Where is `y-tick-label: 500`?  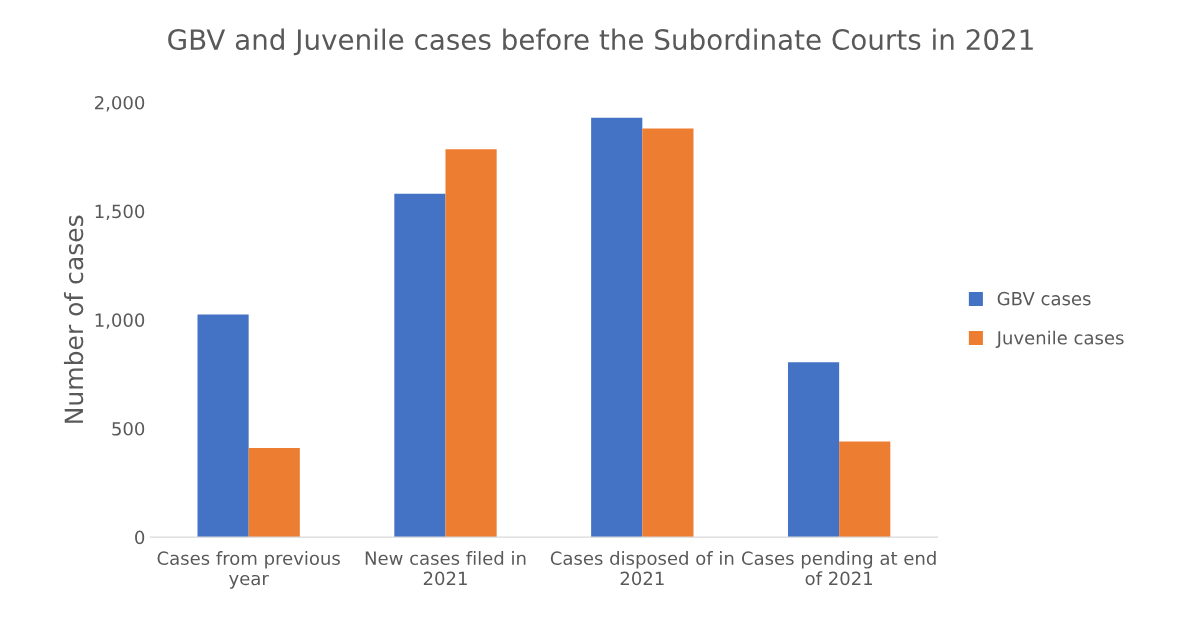
y-tick-label: 500 is located at coordinates (128, 428).